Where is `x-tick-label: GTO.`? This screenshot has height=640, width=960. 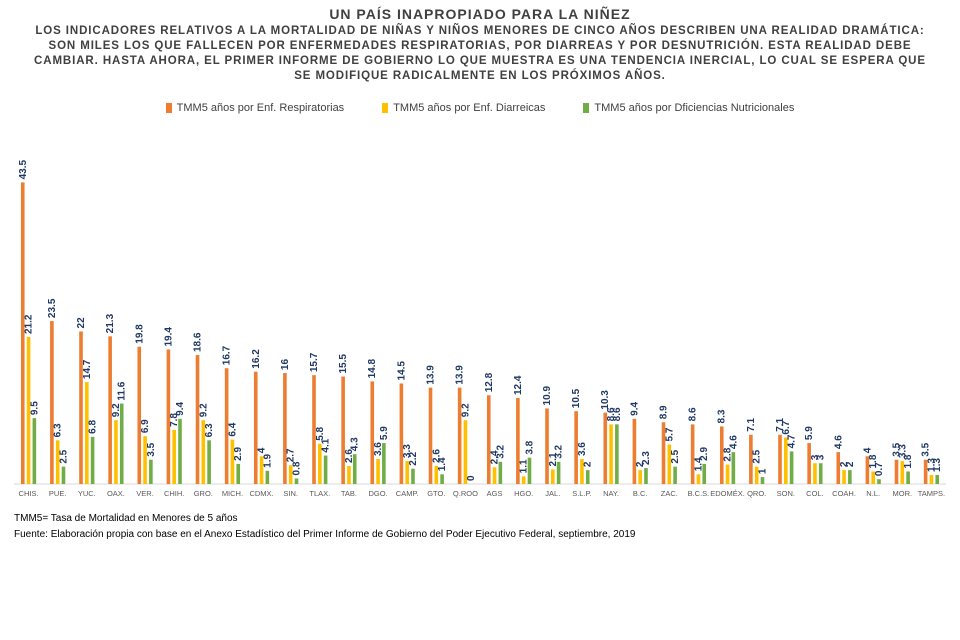 x-tick-label: GTO. is located at coordinates (436, 493).